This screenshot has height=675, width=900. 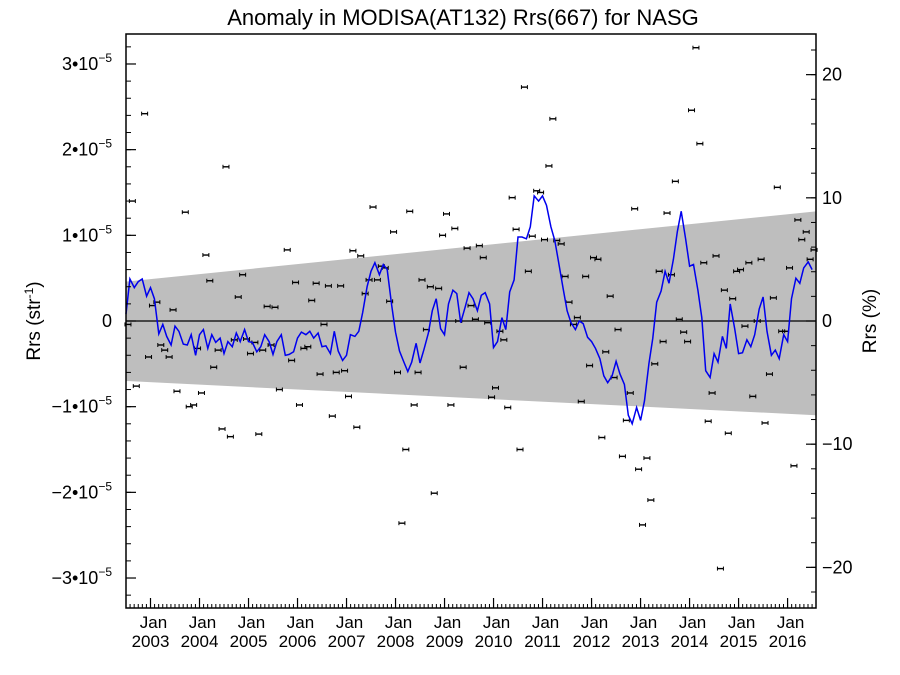 I want to click on right-tick-label: 0, so click(x=827, y=321).